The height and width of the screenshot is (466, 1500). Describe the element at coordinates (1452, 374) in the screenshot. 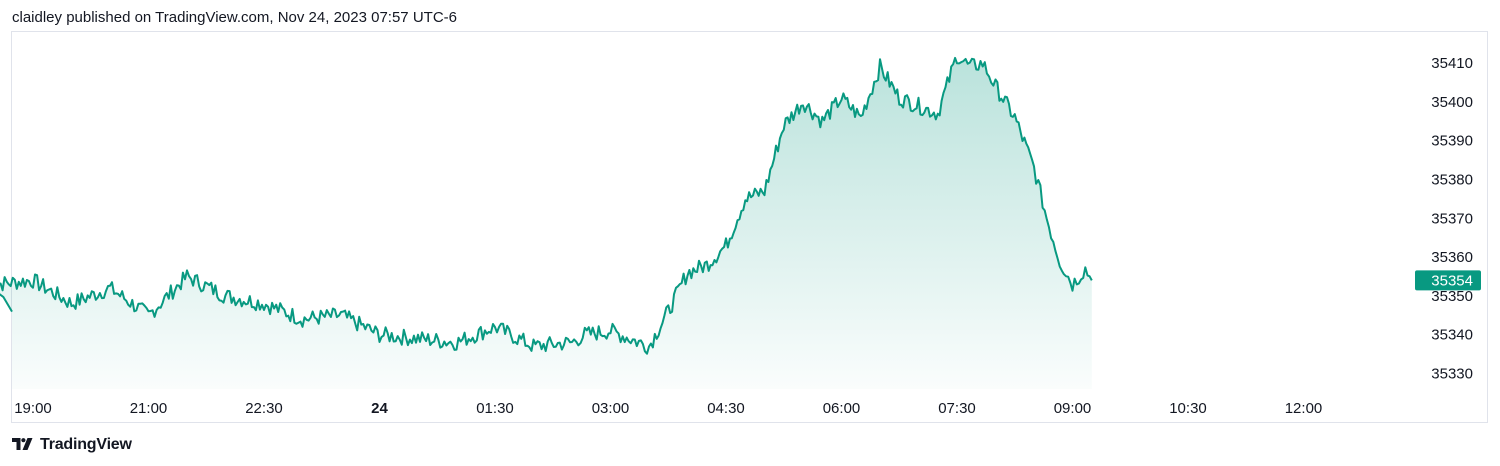

I see `y-axis-tick-label: 35330` at that location.